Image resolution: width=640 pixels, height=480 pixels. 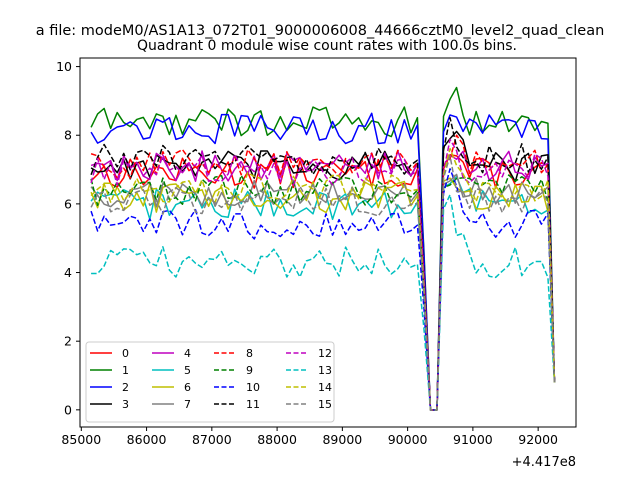 What do you see at coordinates (68, 203) in the screenshot?
I see `y-tick-label: 6` at bounding box center [68, 203].